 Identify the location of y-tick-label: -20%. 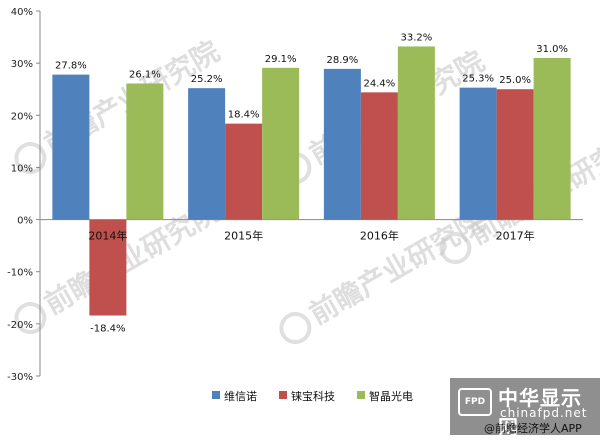
(20, 325).